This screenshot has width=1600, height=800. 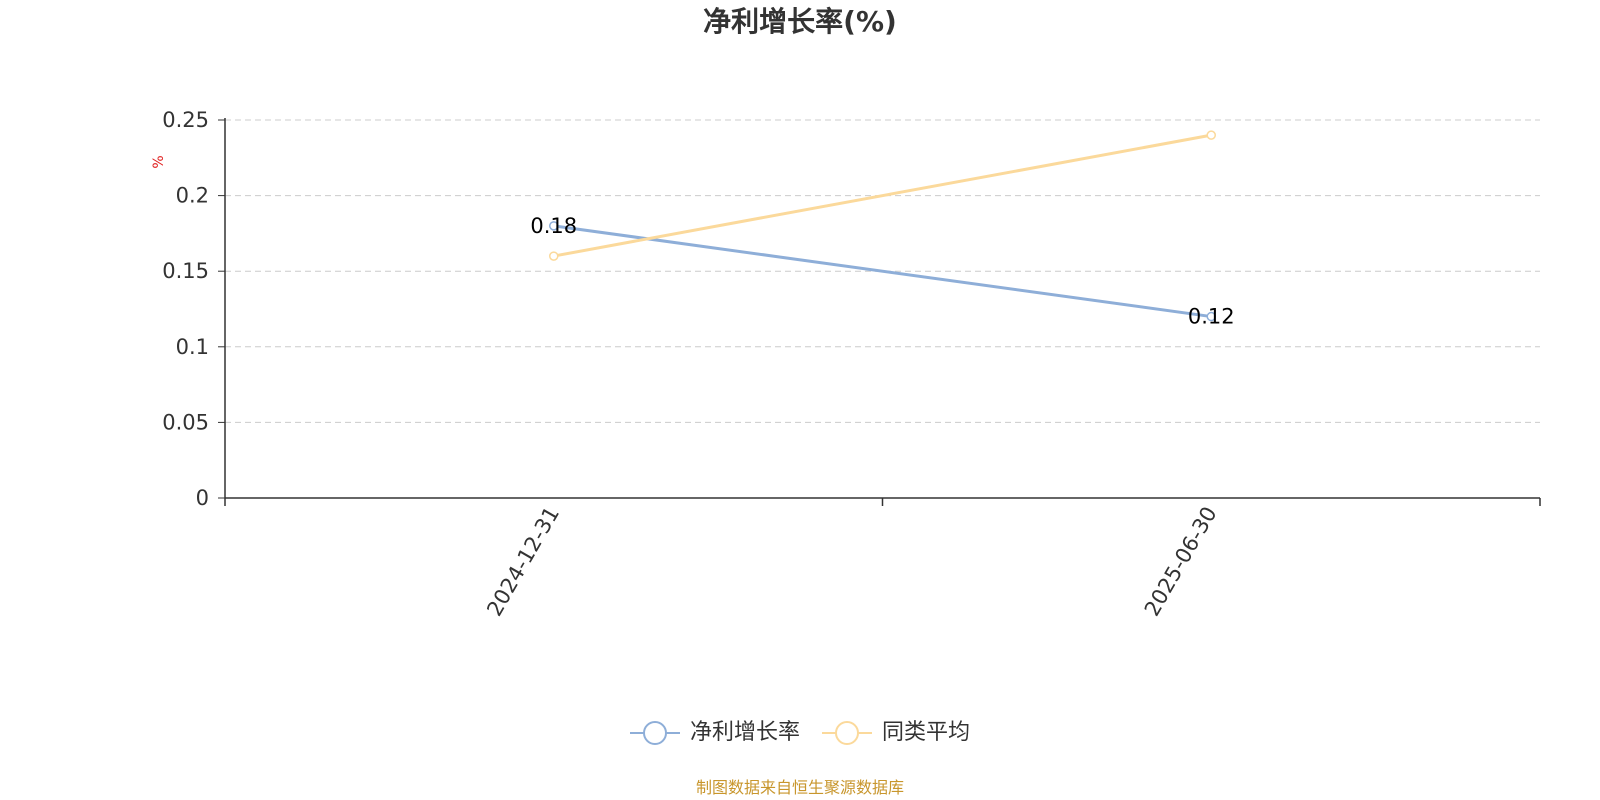 I want to click on y-tick-label: 0.1, so click(x=192, y=347).